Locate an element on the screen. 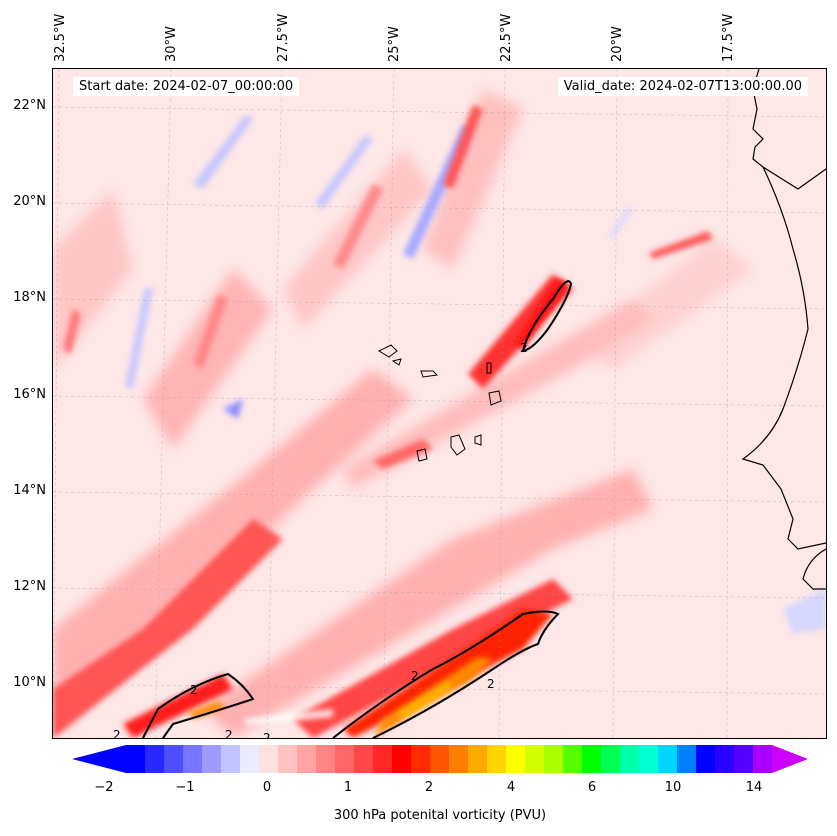 This screenshot has height=836, width=837. colorbar-cells is located at coordinates (449, 759).